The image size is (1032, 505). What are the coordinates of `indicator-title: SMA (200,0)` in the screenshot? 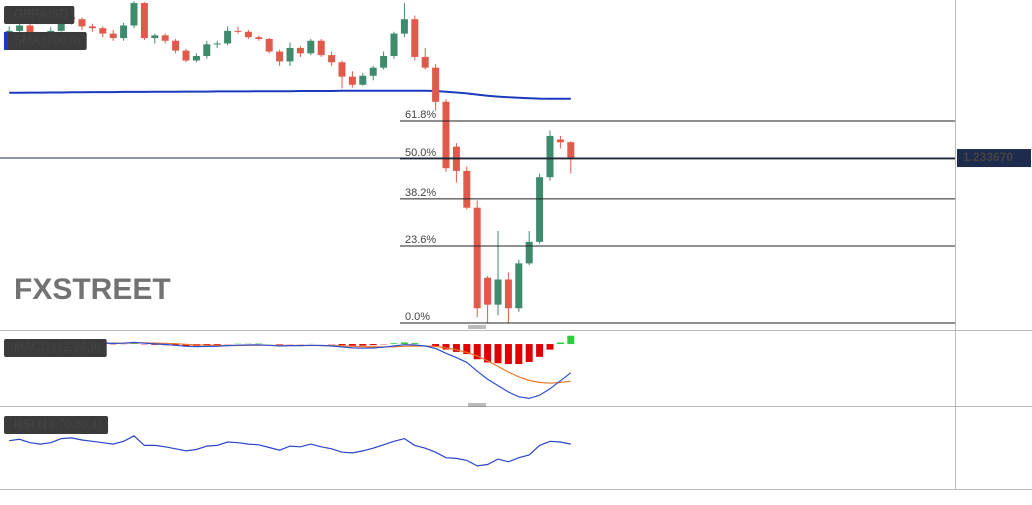 It's located at (47, 40).